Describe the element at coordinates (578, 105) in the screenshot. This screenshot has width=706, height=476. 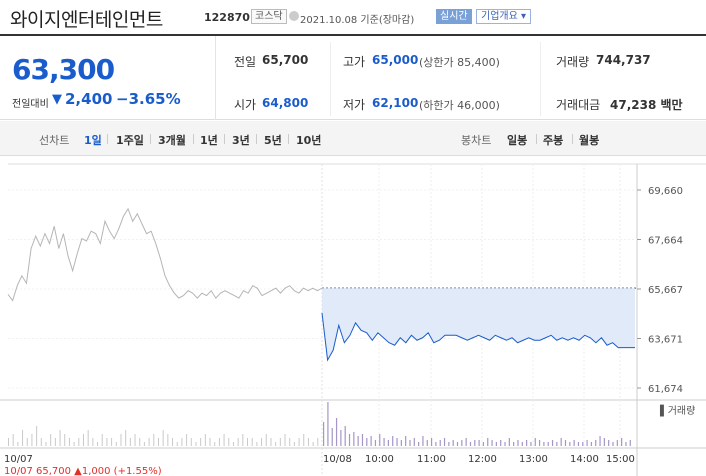
I see `trade-amount-label: 거래대금` at that location.